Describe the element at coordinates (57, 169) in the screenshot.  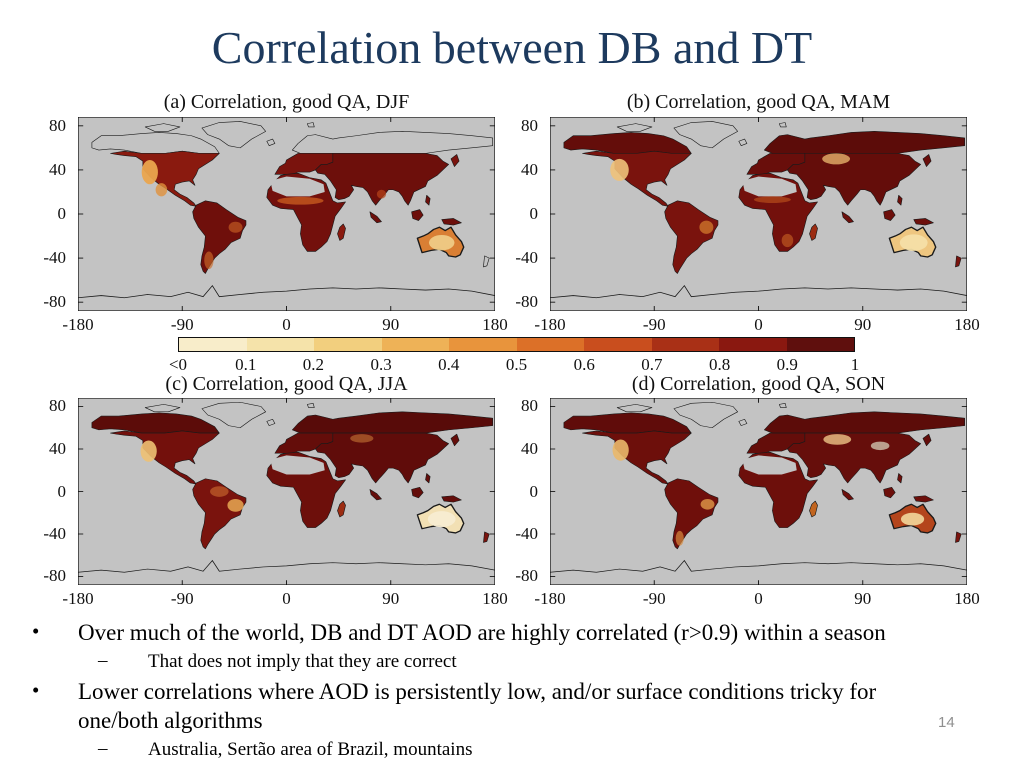
I see `y-tick-label: 40` at that location.